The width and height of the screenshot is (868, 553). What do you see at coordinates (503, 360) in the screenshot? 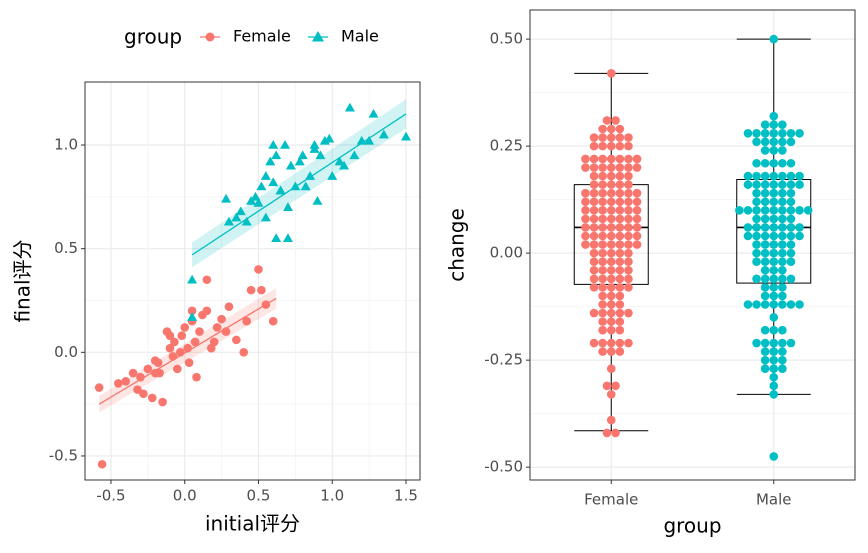
I see `y-tick-label: -0.25` at bounding box center [503, 360].